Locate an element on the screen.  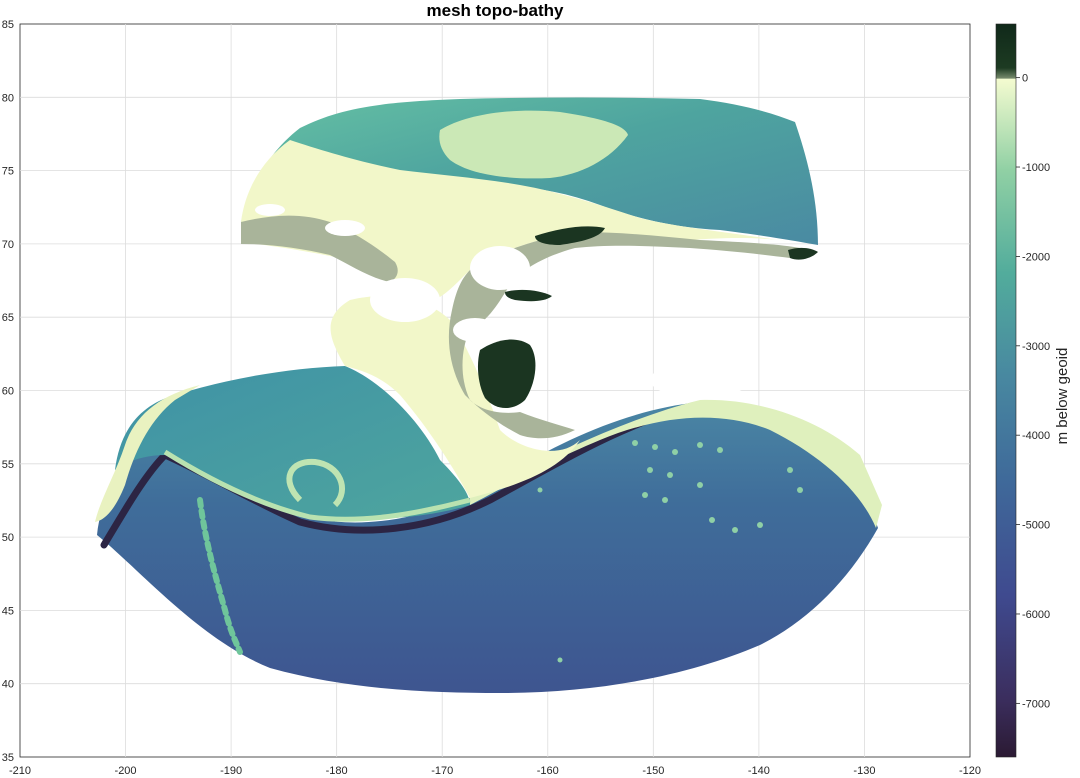
colorbar-tick-label: 0 is located at coordinates (1025, 79).